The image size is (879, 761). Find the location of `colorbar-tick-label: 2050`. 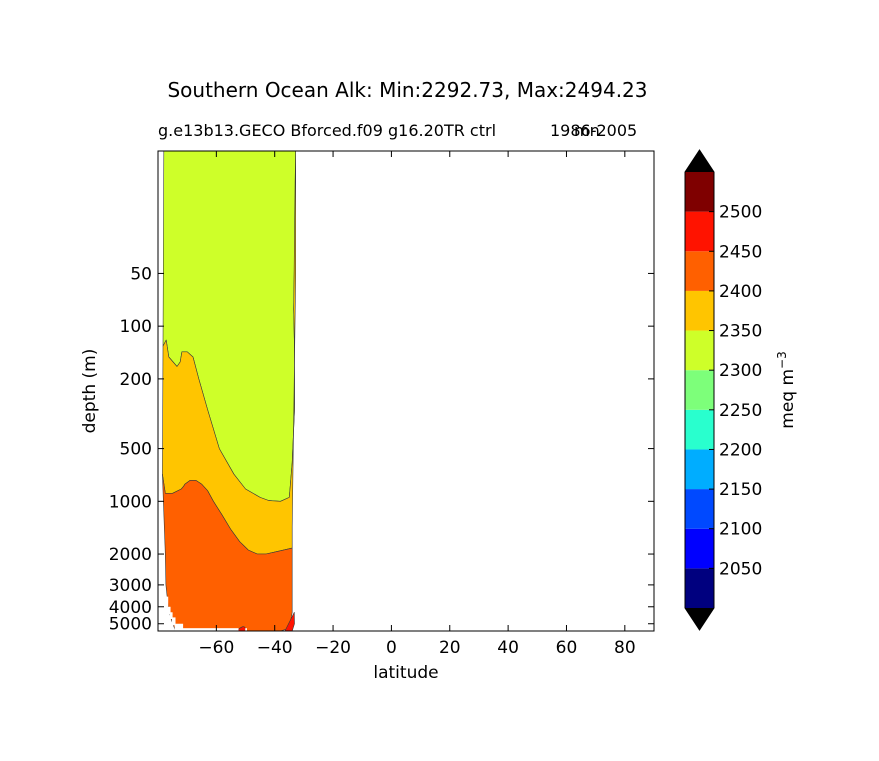

colorbar-tick-label: 2050 is located at coordinates (740, 569).